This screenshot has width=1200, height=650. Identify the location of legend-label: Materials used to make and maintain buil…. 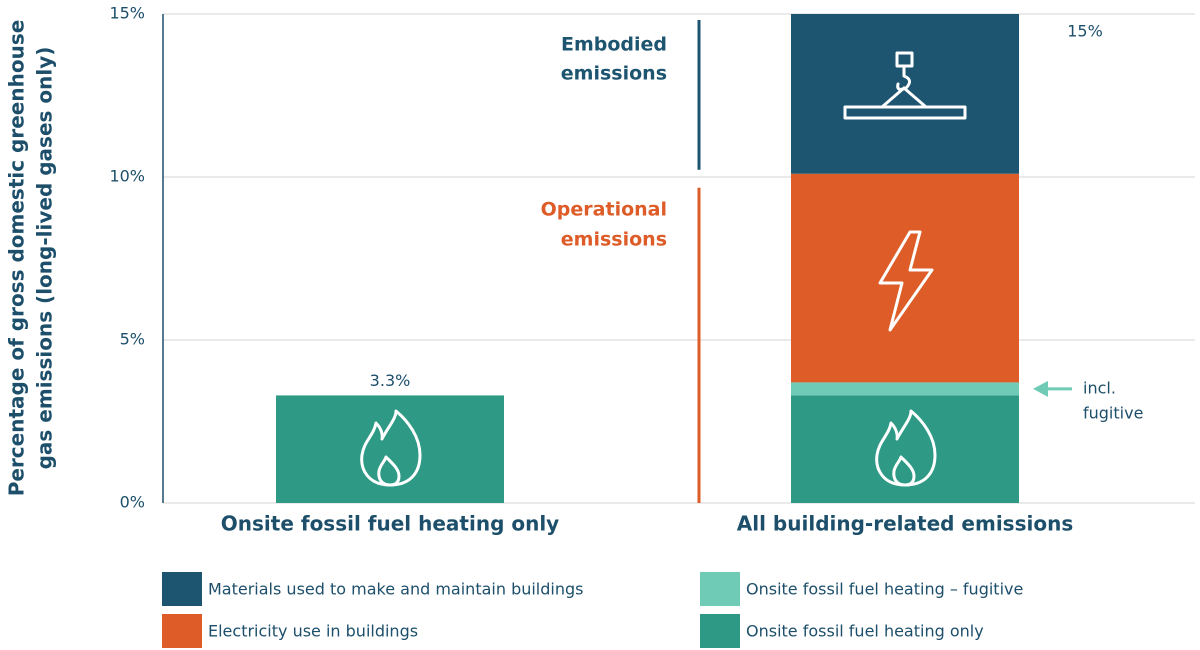
(395, 589).